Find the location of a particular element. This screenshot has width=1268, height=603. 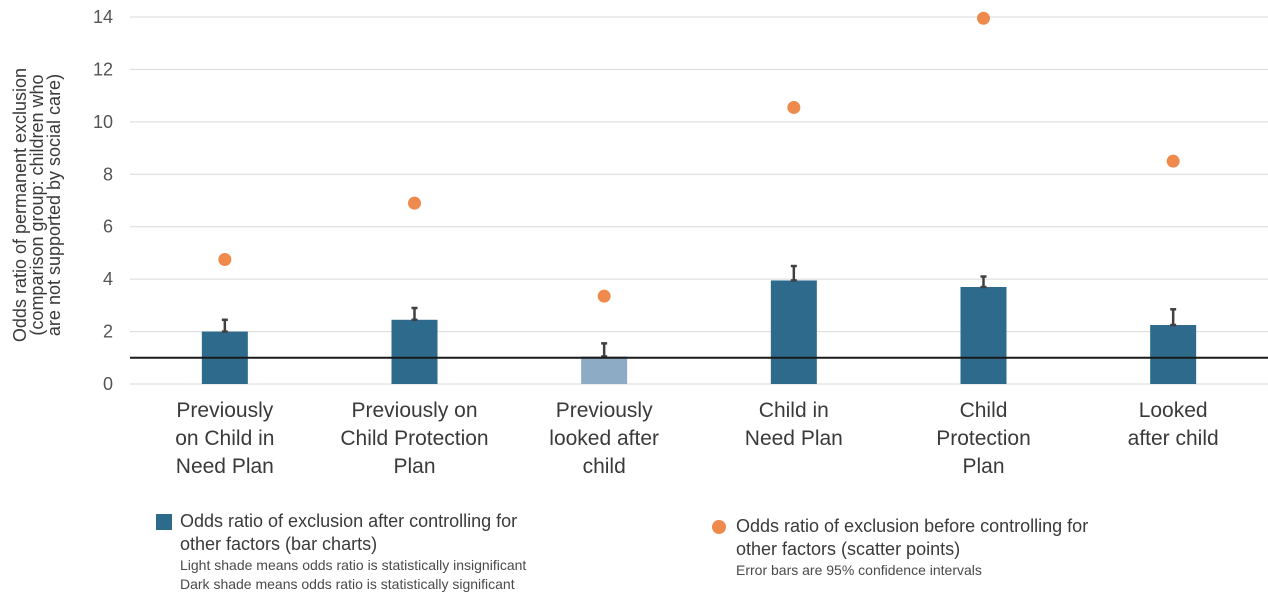

legend-dot-swatch is located at coordinates (719, 527).